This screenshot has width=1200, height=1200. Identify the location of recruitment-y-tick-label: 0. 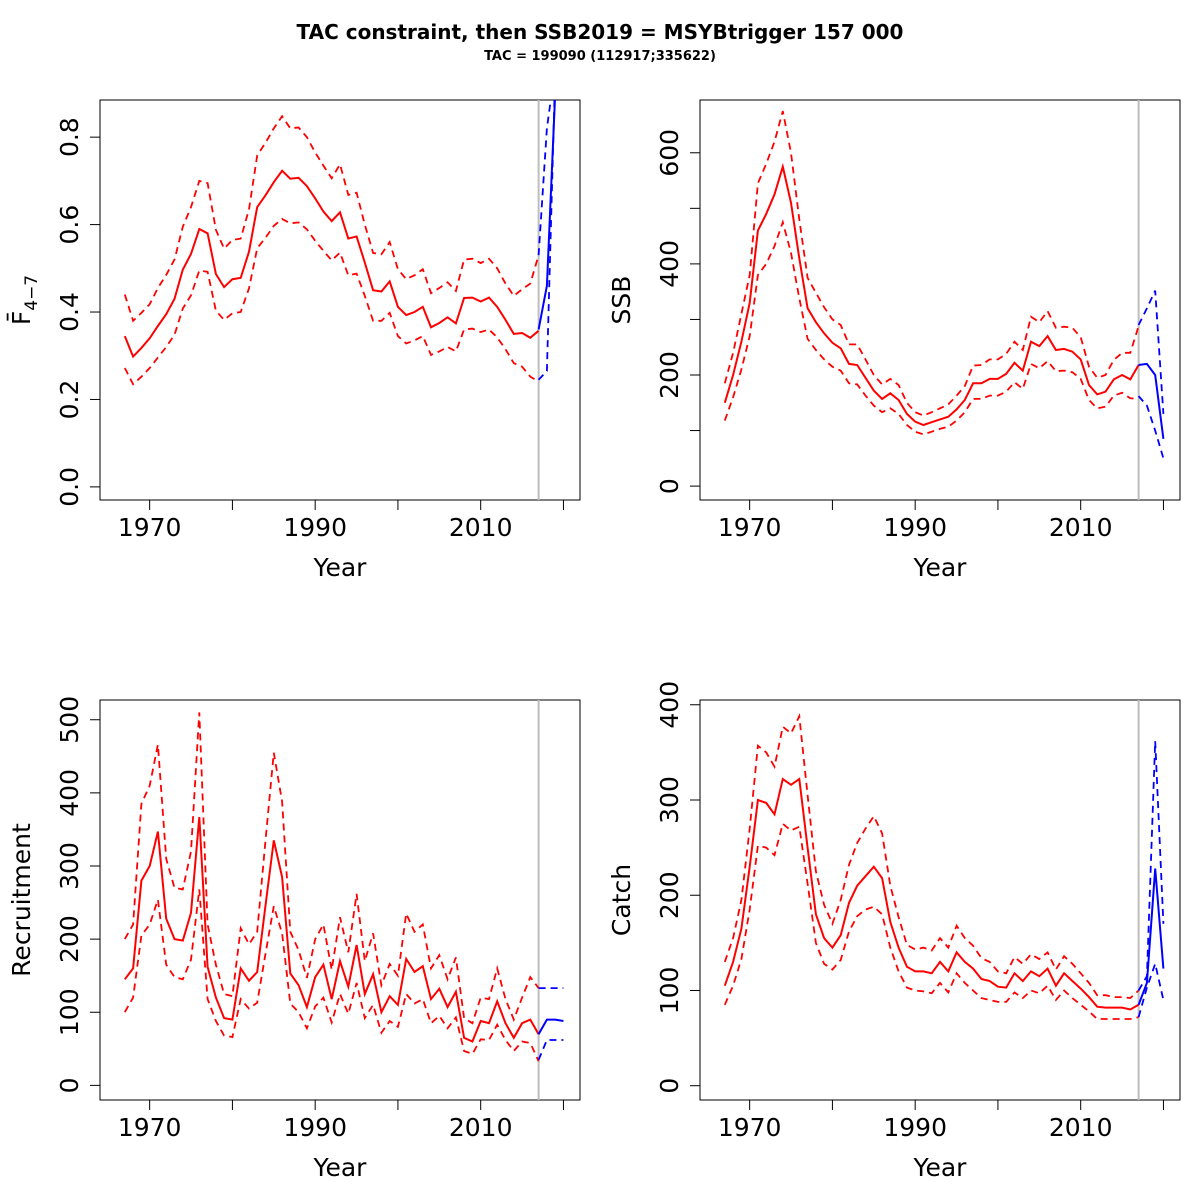
(69, 1085).